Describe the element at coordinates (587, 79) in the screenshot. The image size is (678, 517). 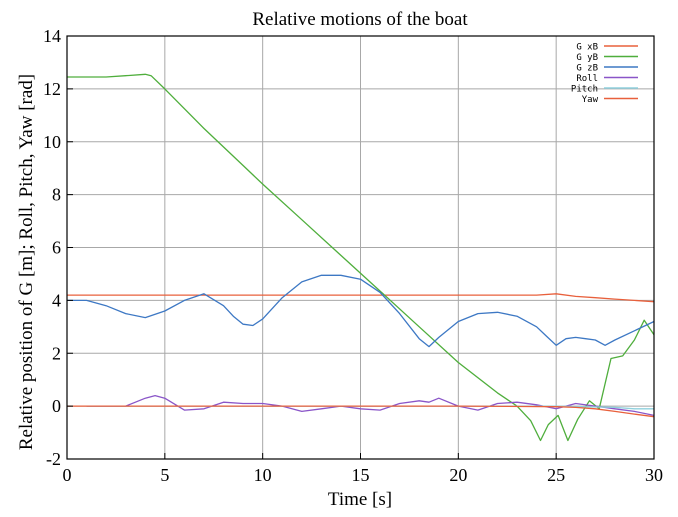
I see `legend-label-roll: Roll` at that location.